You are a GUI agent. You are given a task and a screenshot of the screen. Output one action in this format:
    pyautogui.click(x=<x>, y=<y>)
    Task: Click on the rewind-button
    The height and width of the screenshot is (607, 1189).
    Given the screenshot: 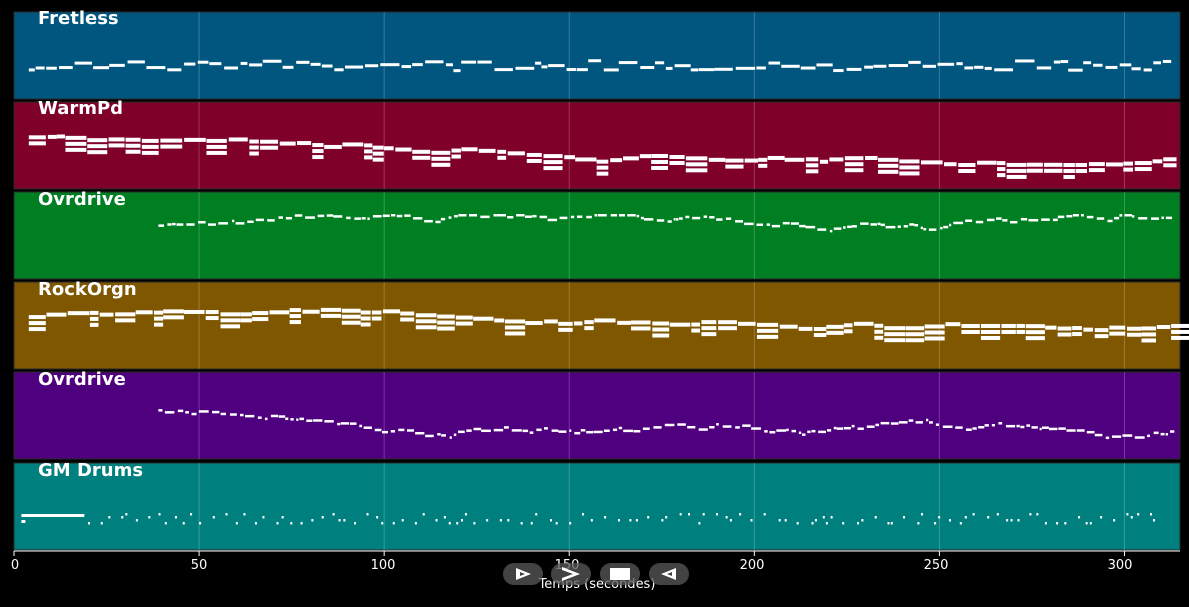 What is the action you would take?
    pyautogui.click(x=669, y=574)
    